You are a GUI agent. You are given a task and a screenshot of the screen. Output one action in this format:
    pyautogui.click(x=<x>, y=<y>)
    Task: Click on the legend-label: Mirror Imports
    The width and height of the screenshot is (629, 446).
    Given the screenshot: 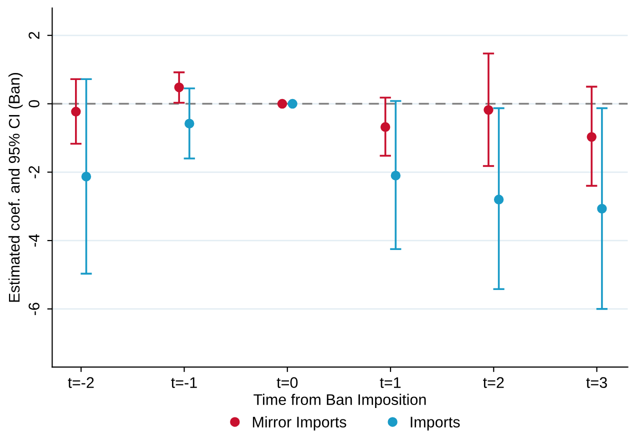 What is the action you would take?
    pyautogui.click(x=299, y=423)
    